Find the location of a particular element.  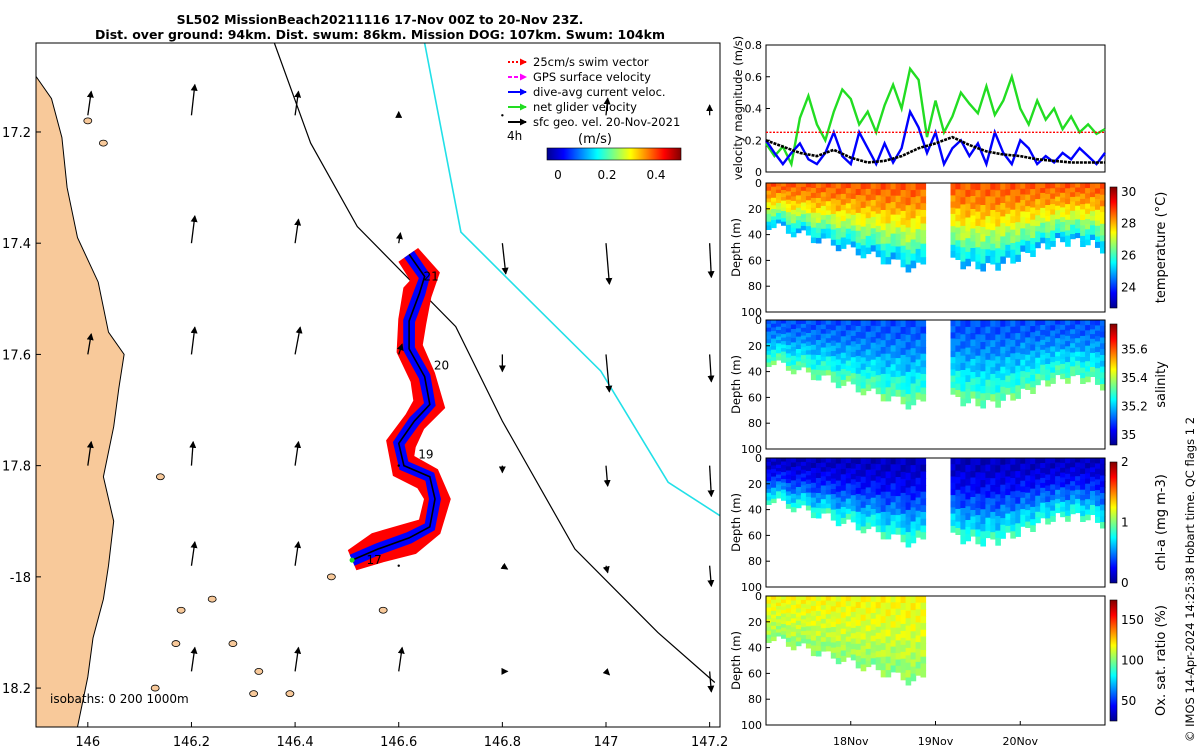

y-tick-label: 17.4 is located at coordinates (16, 244).